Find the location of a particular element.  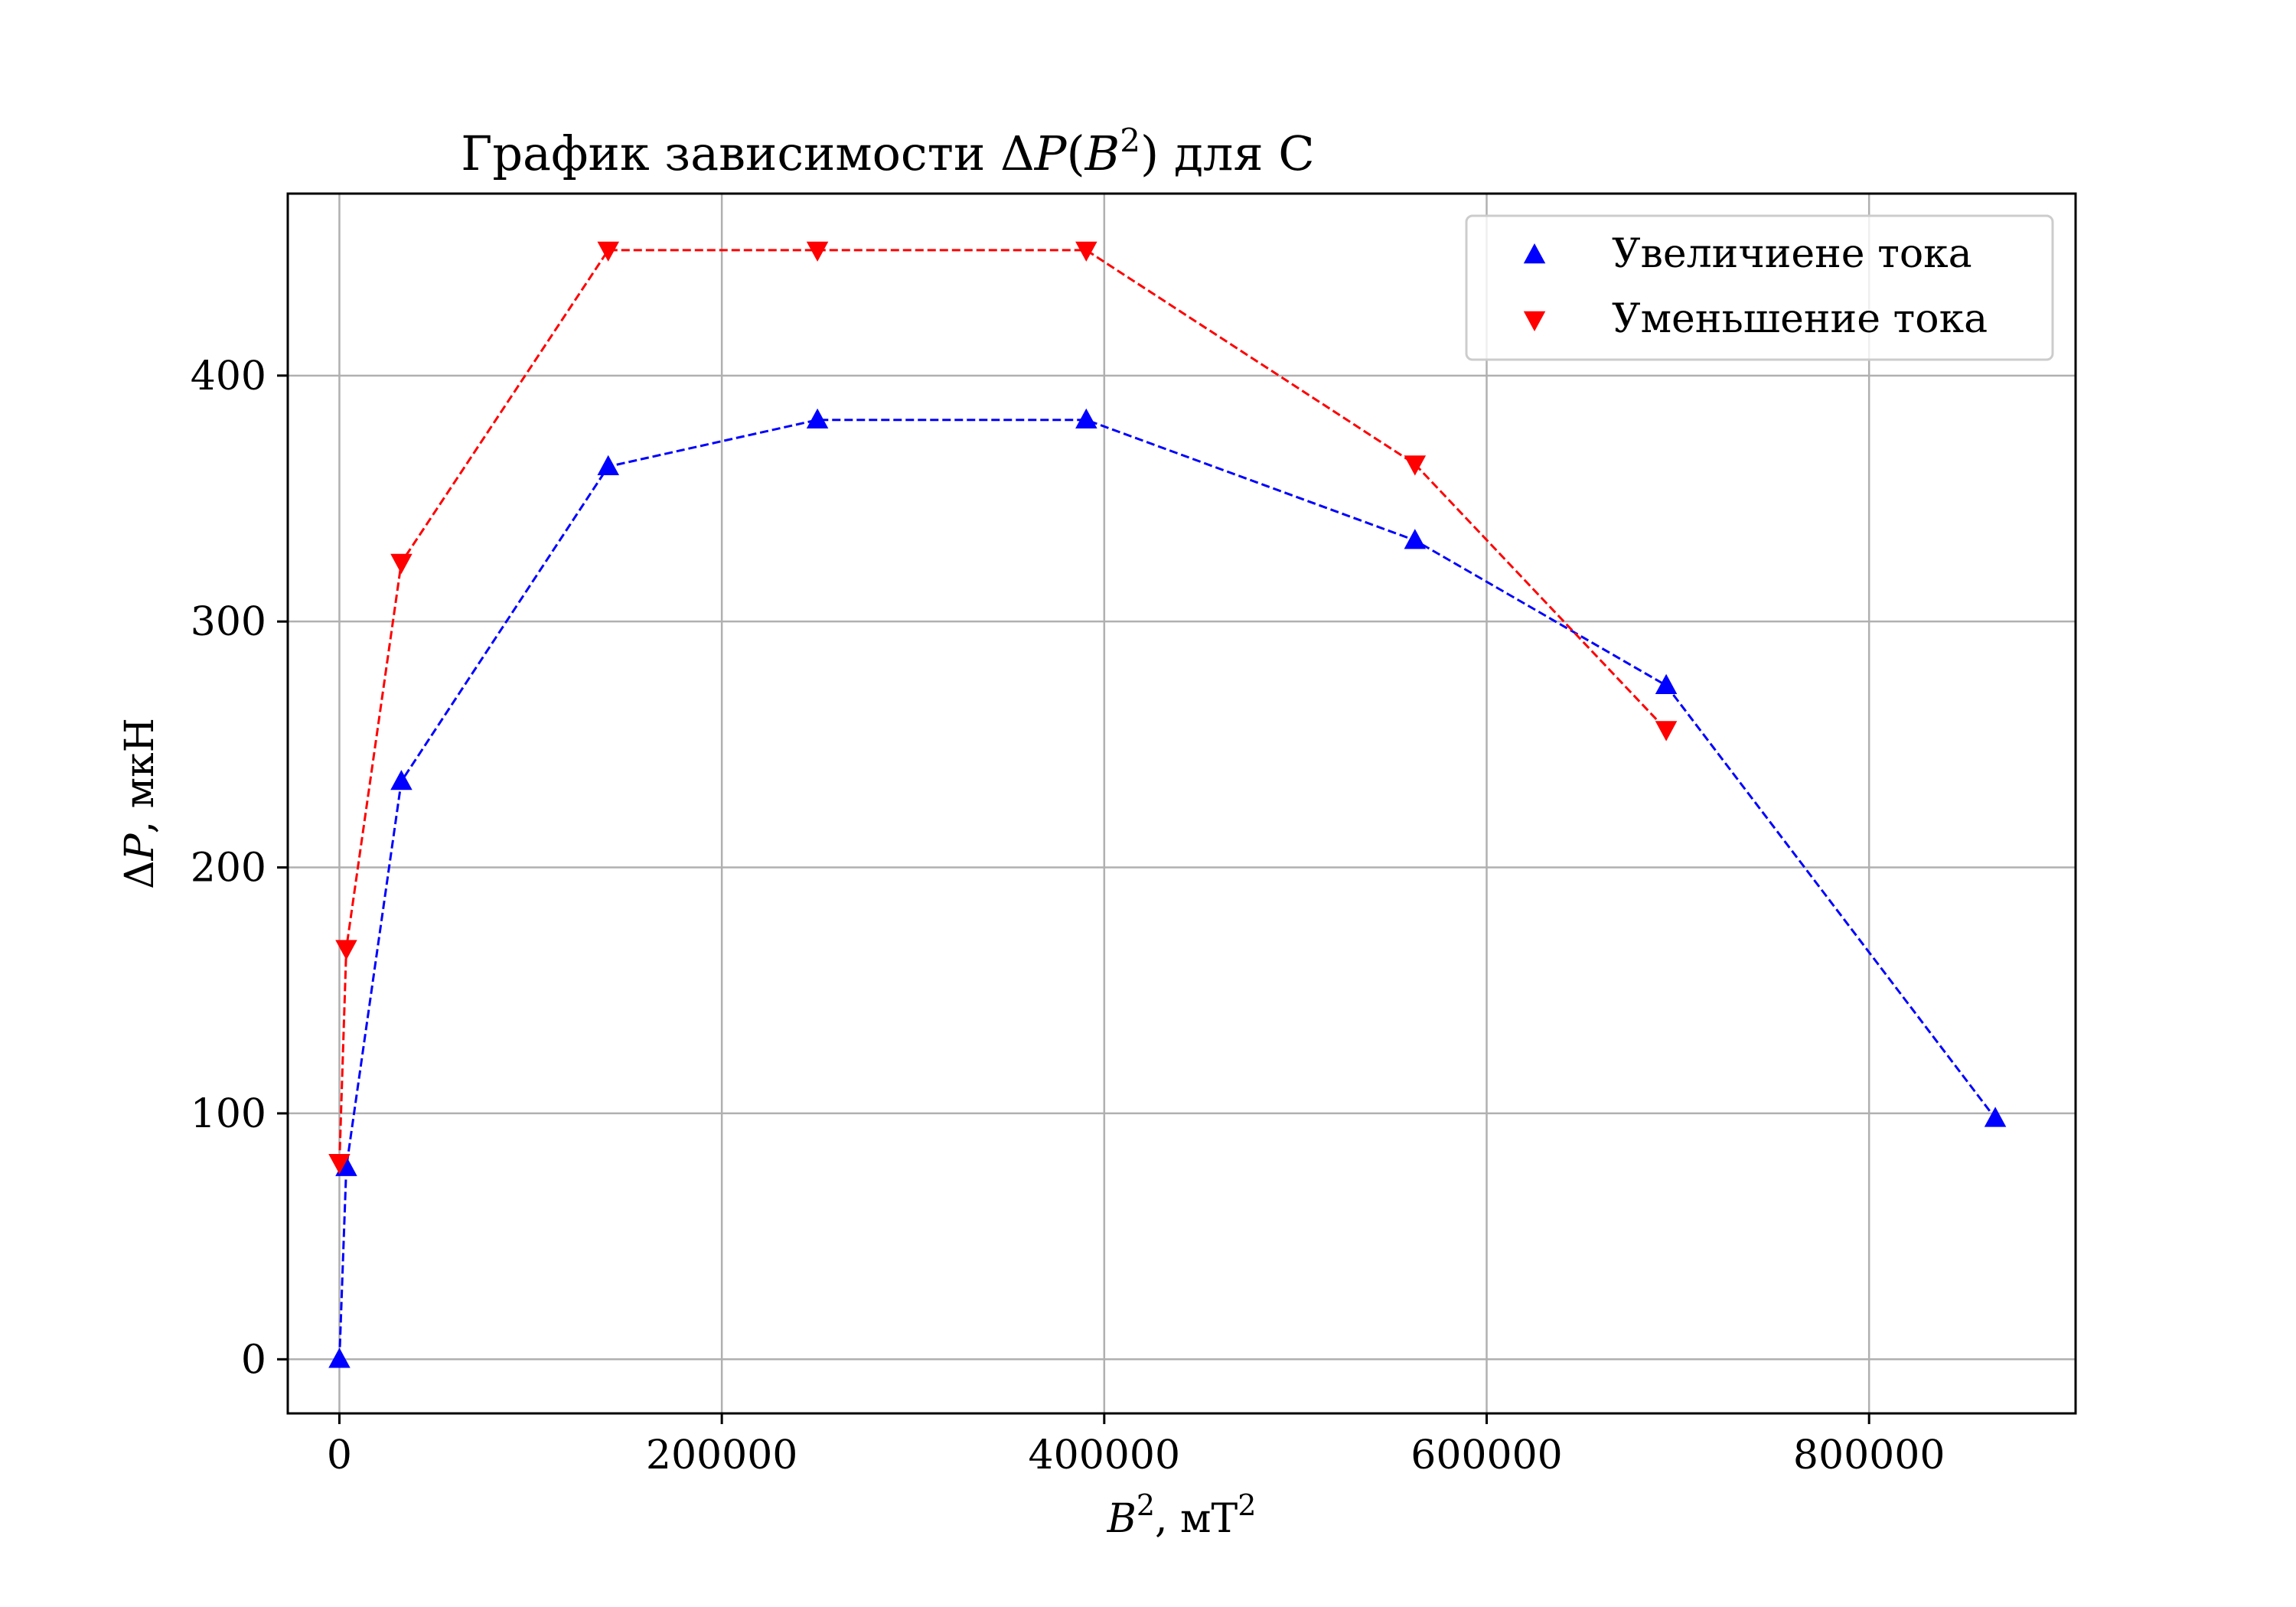

x-axis-ticks: 0 200000 400000 600000 800000 is located at coordinates (1136, 1445).